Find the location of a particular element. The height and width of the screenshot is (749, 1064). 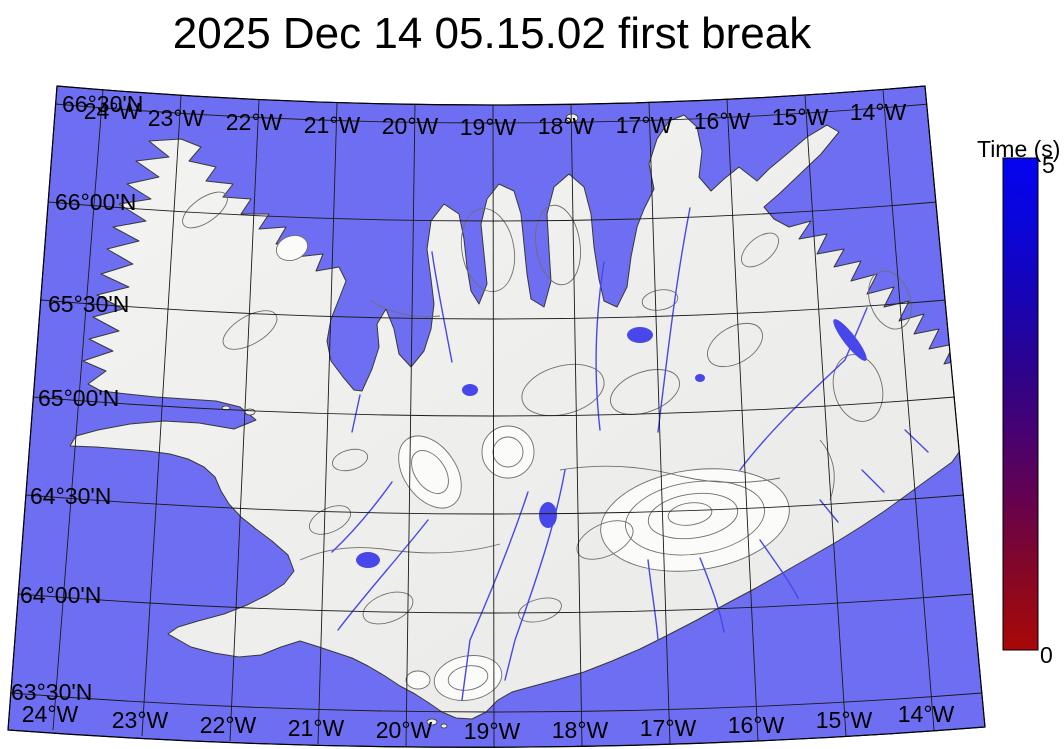

lat-label: 63°30'N is located at coordinates (51, 692).